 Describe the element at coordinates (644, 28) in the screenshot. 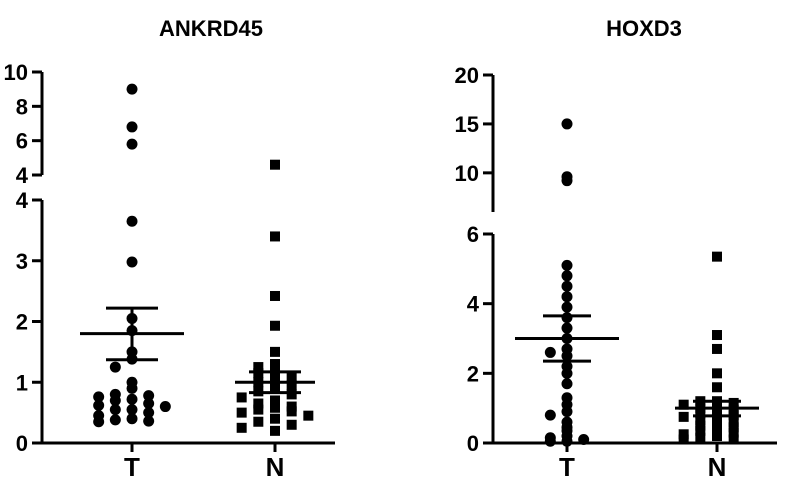

I see `chart-title: HOXD3` at that location.